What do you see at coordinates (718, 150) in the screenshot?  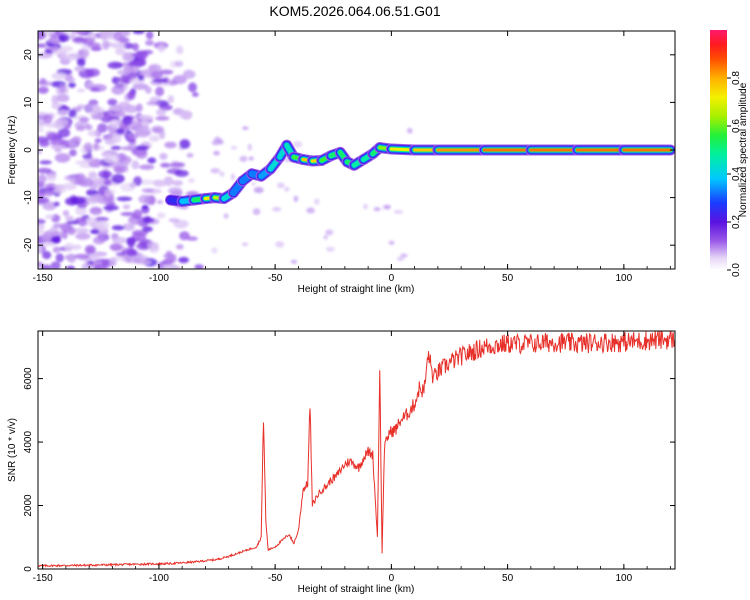 I see `colorbar` at bounding box center [718, 150].